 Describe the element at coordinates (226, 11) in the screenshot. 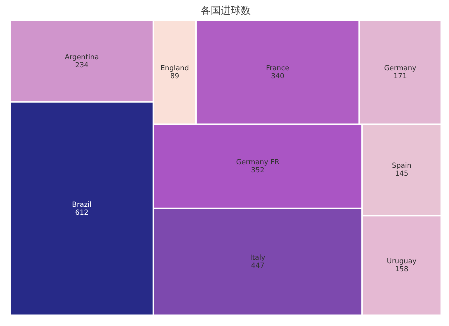

I see `text: 各国进球数` at that location.